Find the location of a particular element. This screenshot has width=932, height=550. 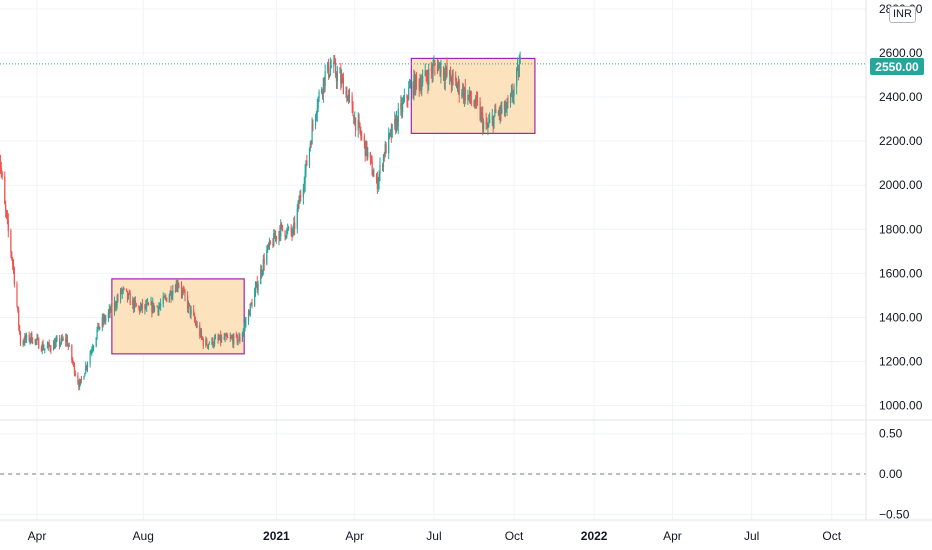

currency-label: INR is located at coordinates (902, 14).